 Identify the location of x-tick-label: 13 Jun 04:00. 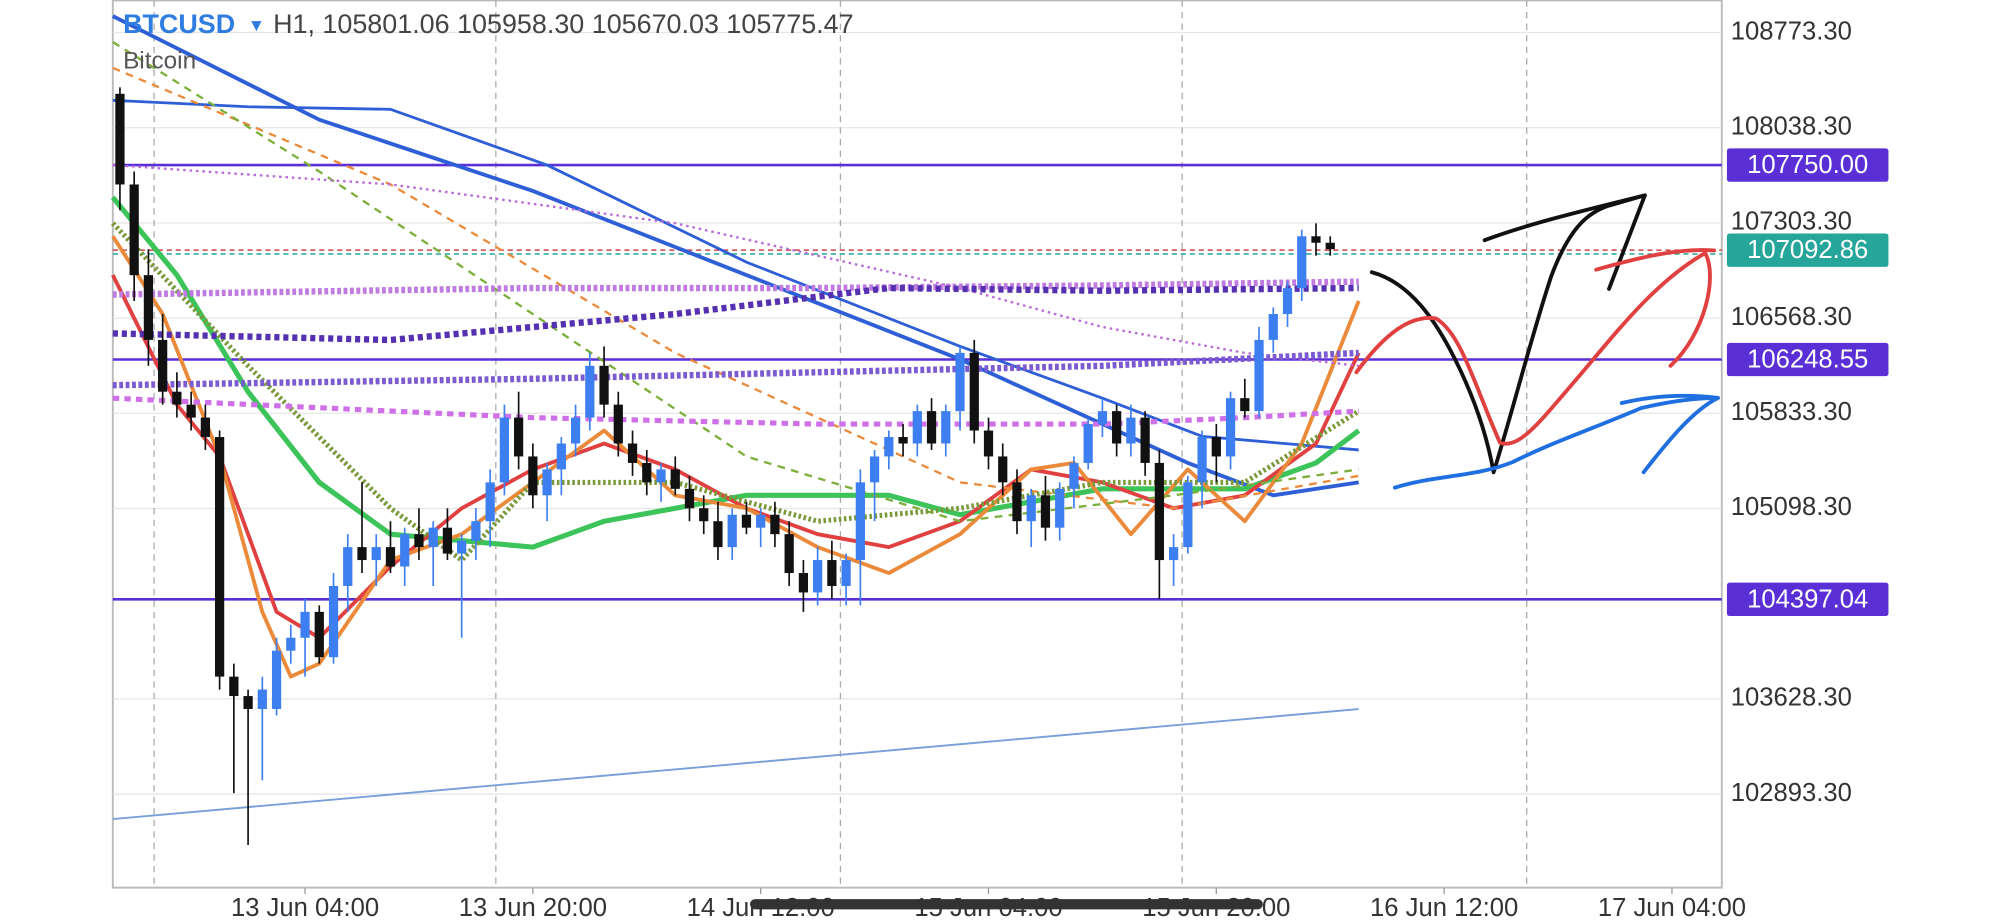
(305, 908).